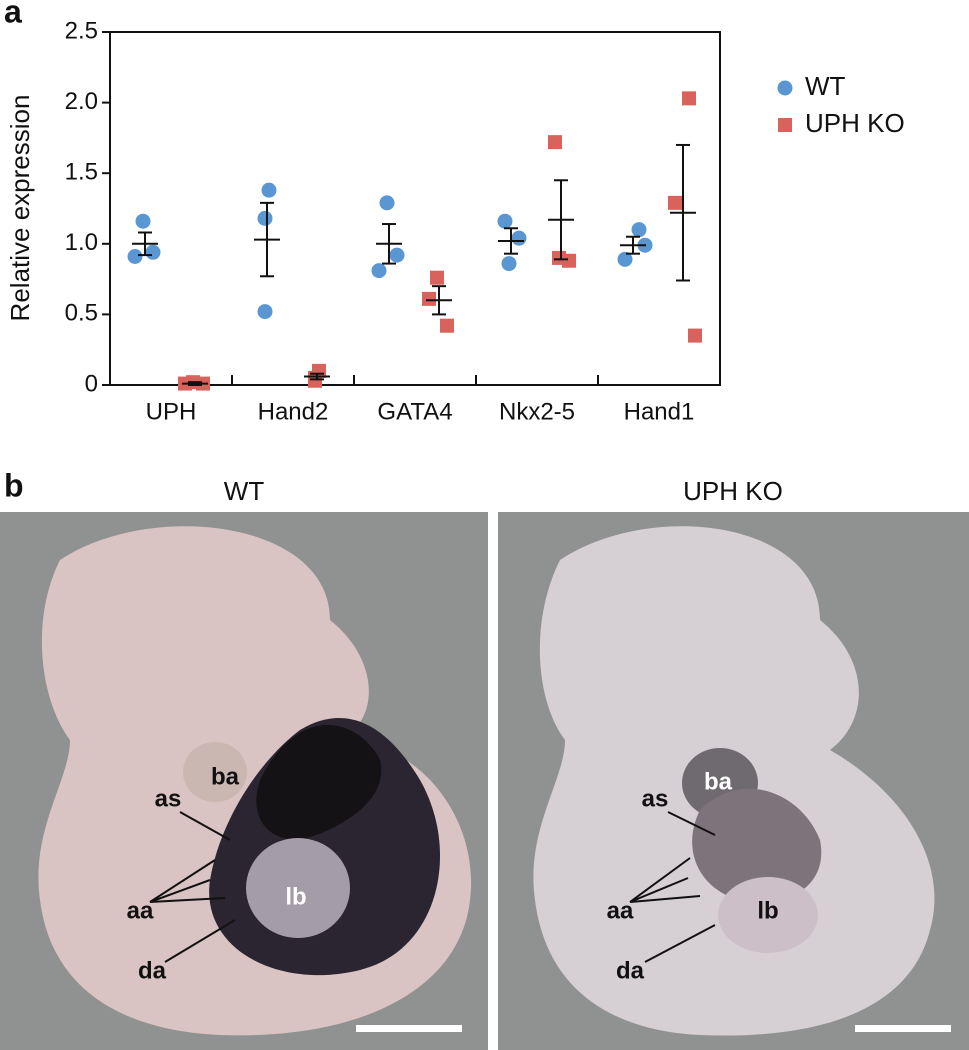 This screenshot has width=969, height=1050. I want to click on panel-label: b, so click(14, 485).